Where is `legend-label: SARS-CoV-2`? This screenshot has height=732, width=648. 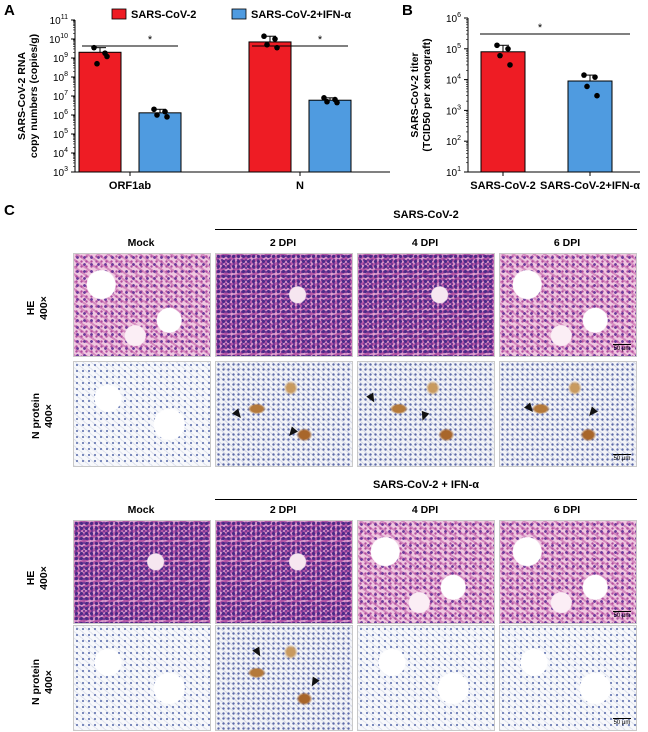
legend-label: SARS-CoV-2 is located at coordinates (163, 15).